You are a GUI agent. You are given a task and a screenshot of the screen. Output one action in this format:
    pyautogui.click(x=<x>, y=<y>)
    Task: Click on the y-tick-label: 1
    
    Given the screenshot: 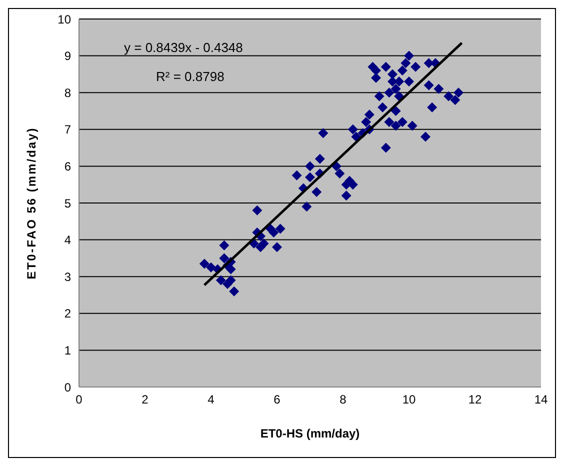 What is the action you would take?
    pyautogui.click(x=68, y=350)
    